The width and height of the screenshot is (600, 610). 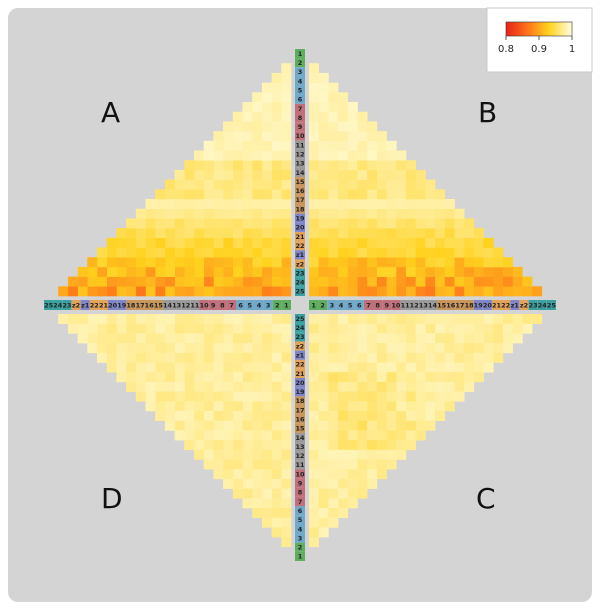 I want to click on chromosome-tick-label: 7, so click(x=368, y=305).